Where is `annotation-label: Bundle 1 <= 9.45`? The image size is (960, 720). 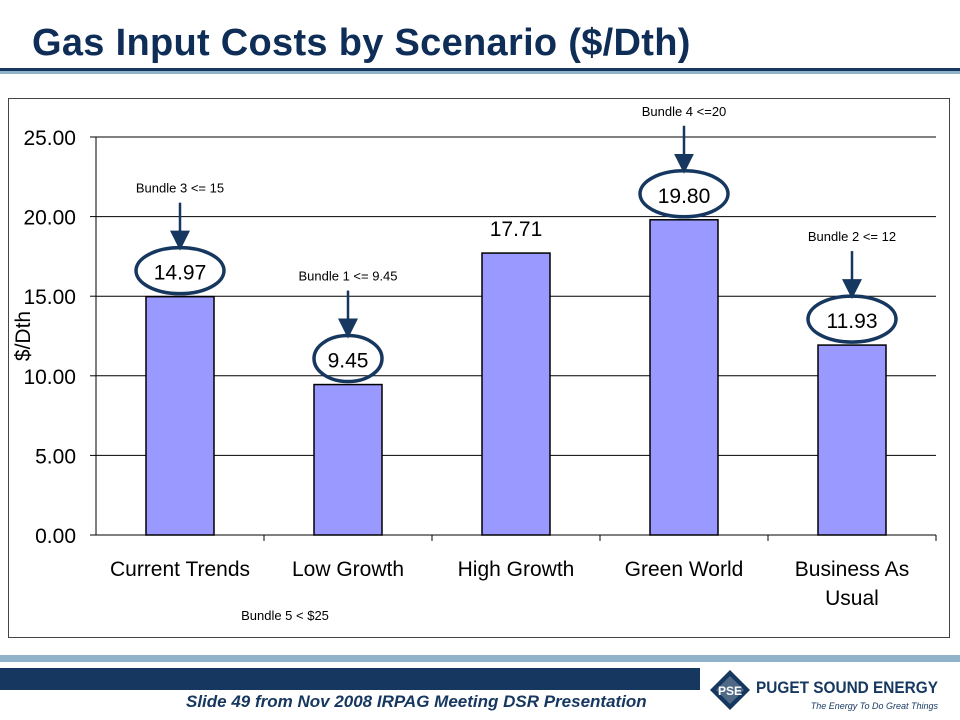 annotation-label: Bundle 1 <= 9.45 is located at coordinates (347, 276).